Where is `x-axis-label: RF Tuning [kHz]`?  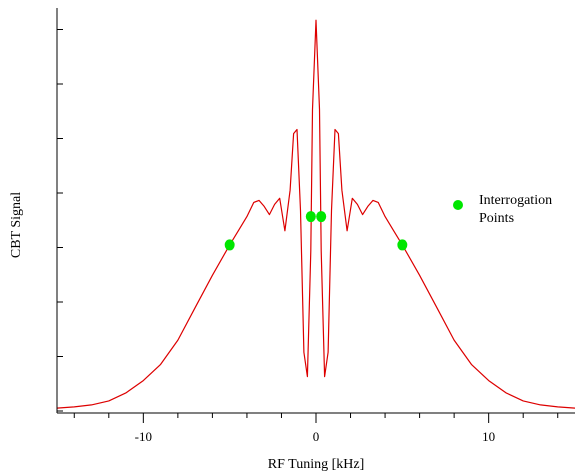
x-axis-label: RF Tuning [kHz] is located at coordinates (316, 464).